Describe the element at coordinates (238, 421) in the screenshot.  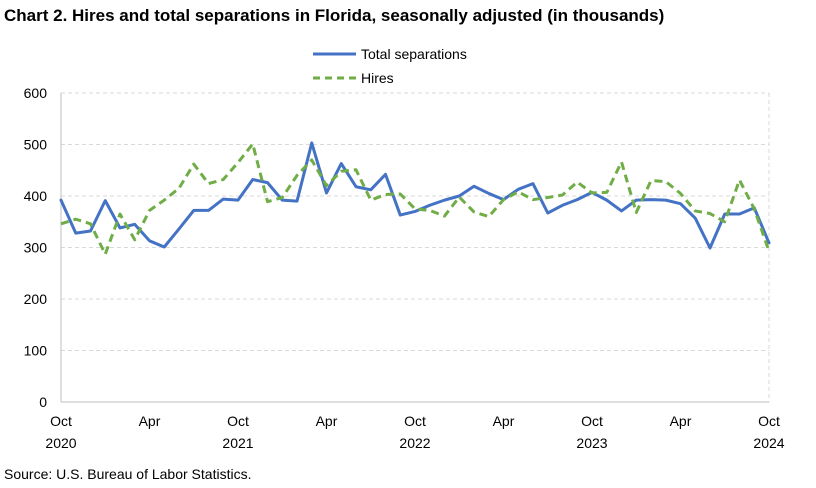
I see `x-tick-month-2: Oct` at that location.